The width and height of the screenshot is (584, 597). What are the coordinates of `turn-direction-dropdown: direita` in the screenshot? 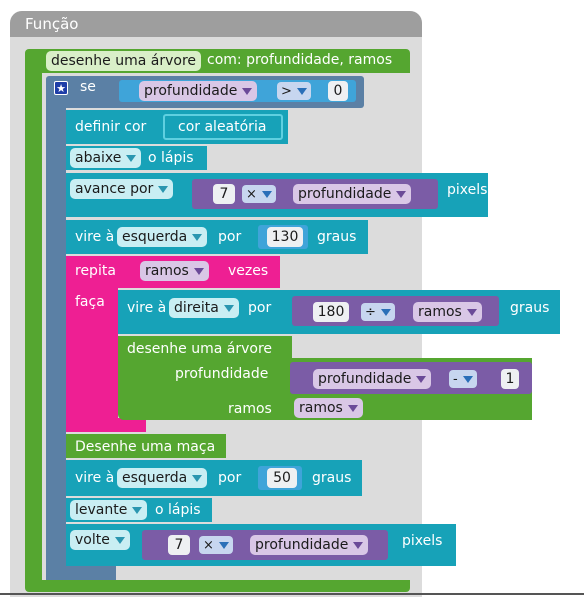 It's located at (204, 308).